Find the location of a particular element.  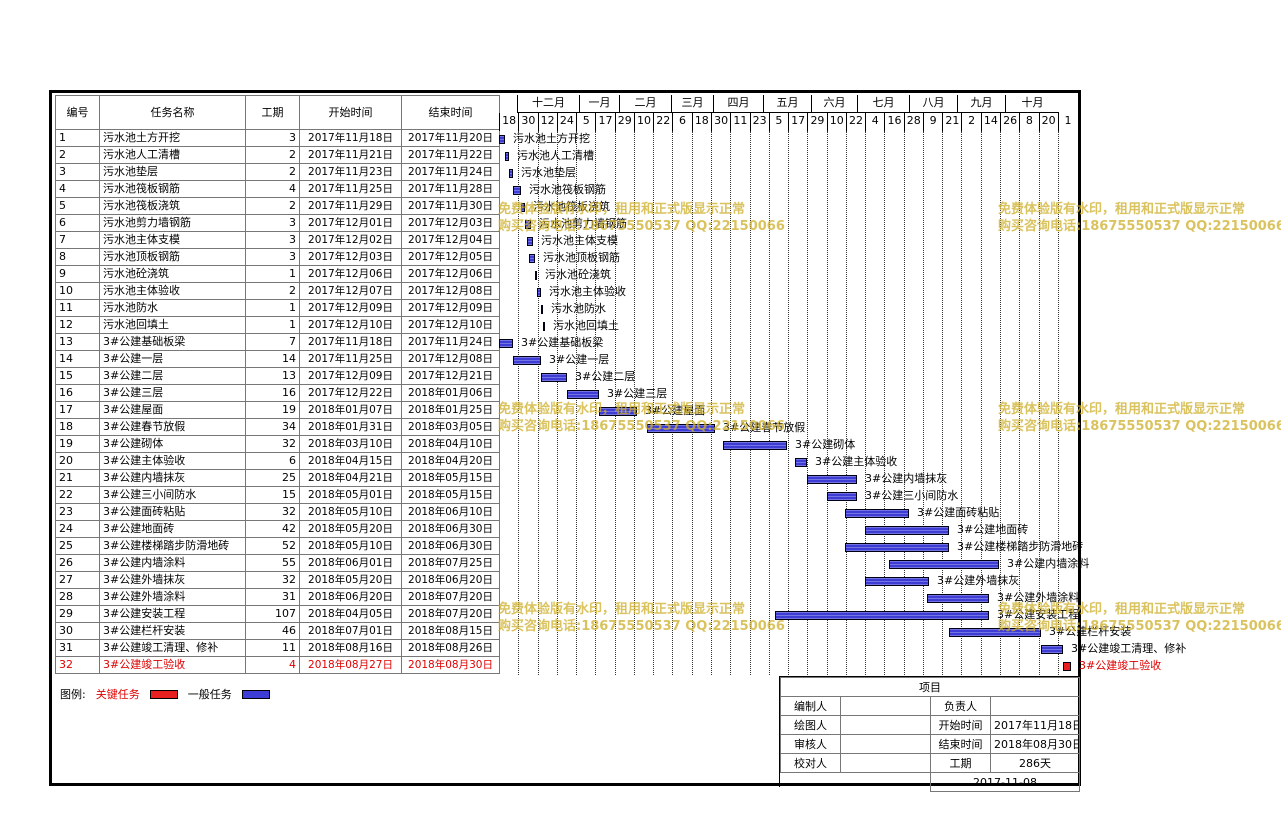

table-row: 27 3#公建外墙抹灰 32 2018年05月20日 2018年06月20日 is located at coordinates (277, 580).